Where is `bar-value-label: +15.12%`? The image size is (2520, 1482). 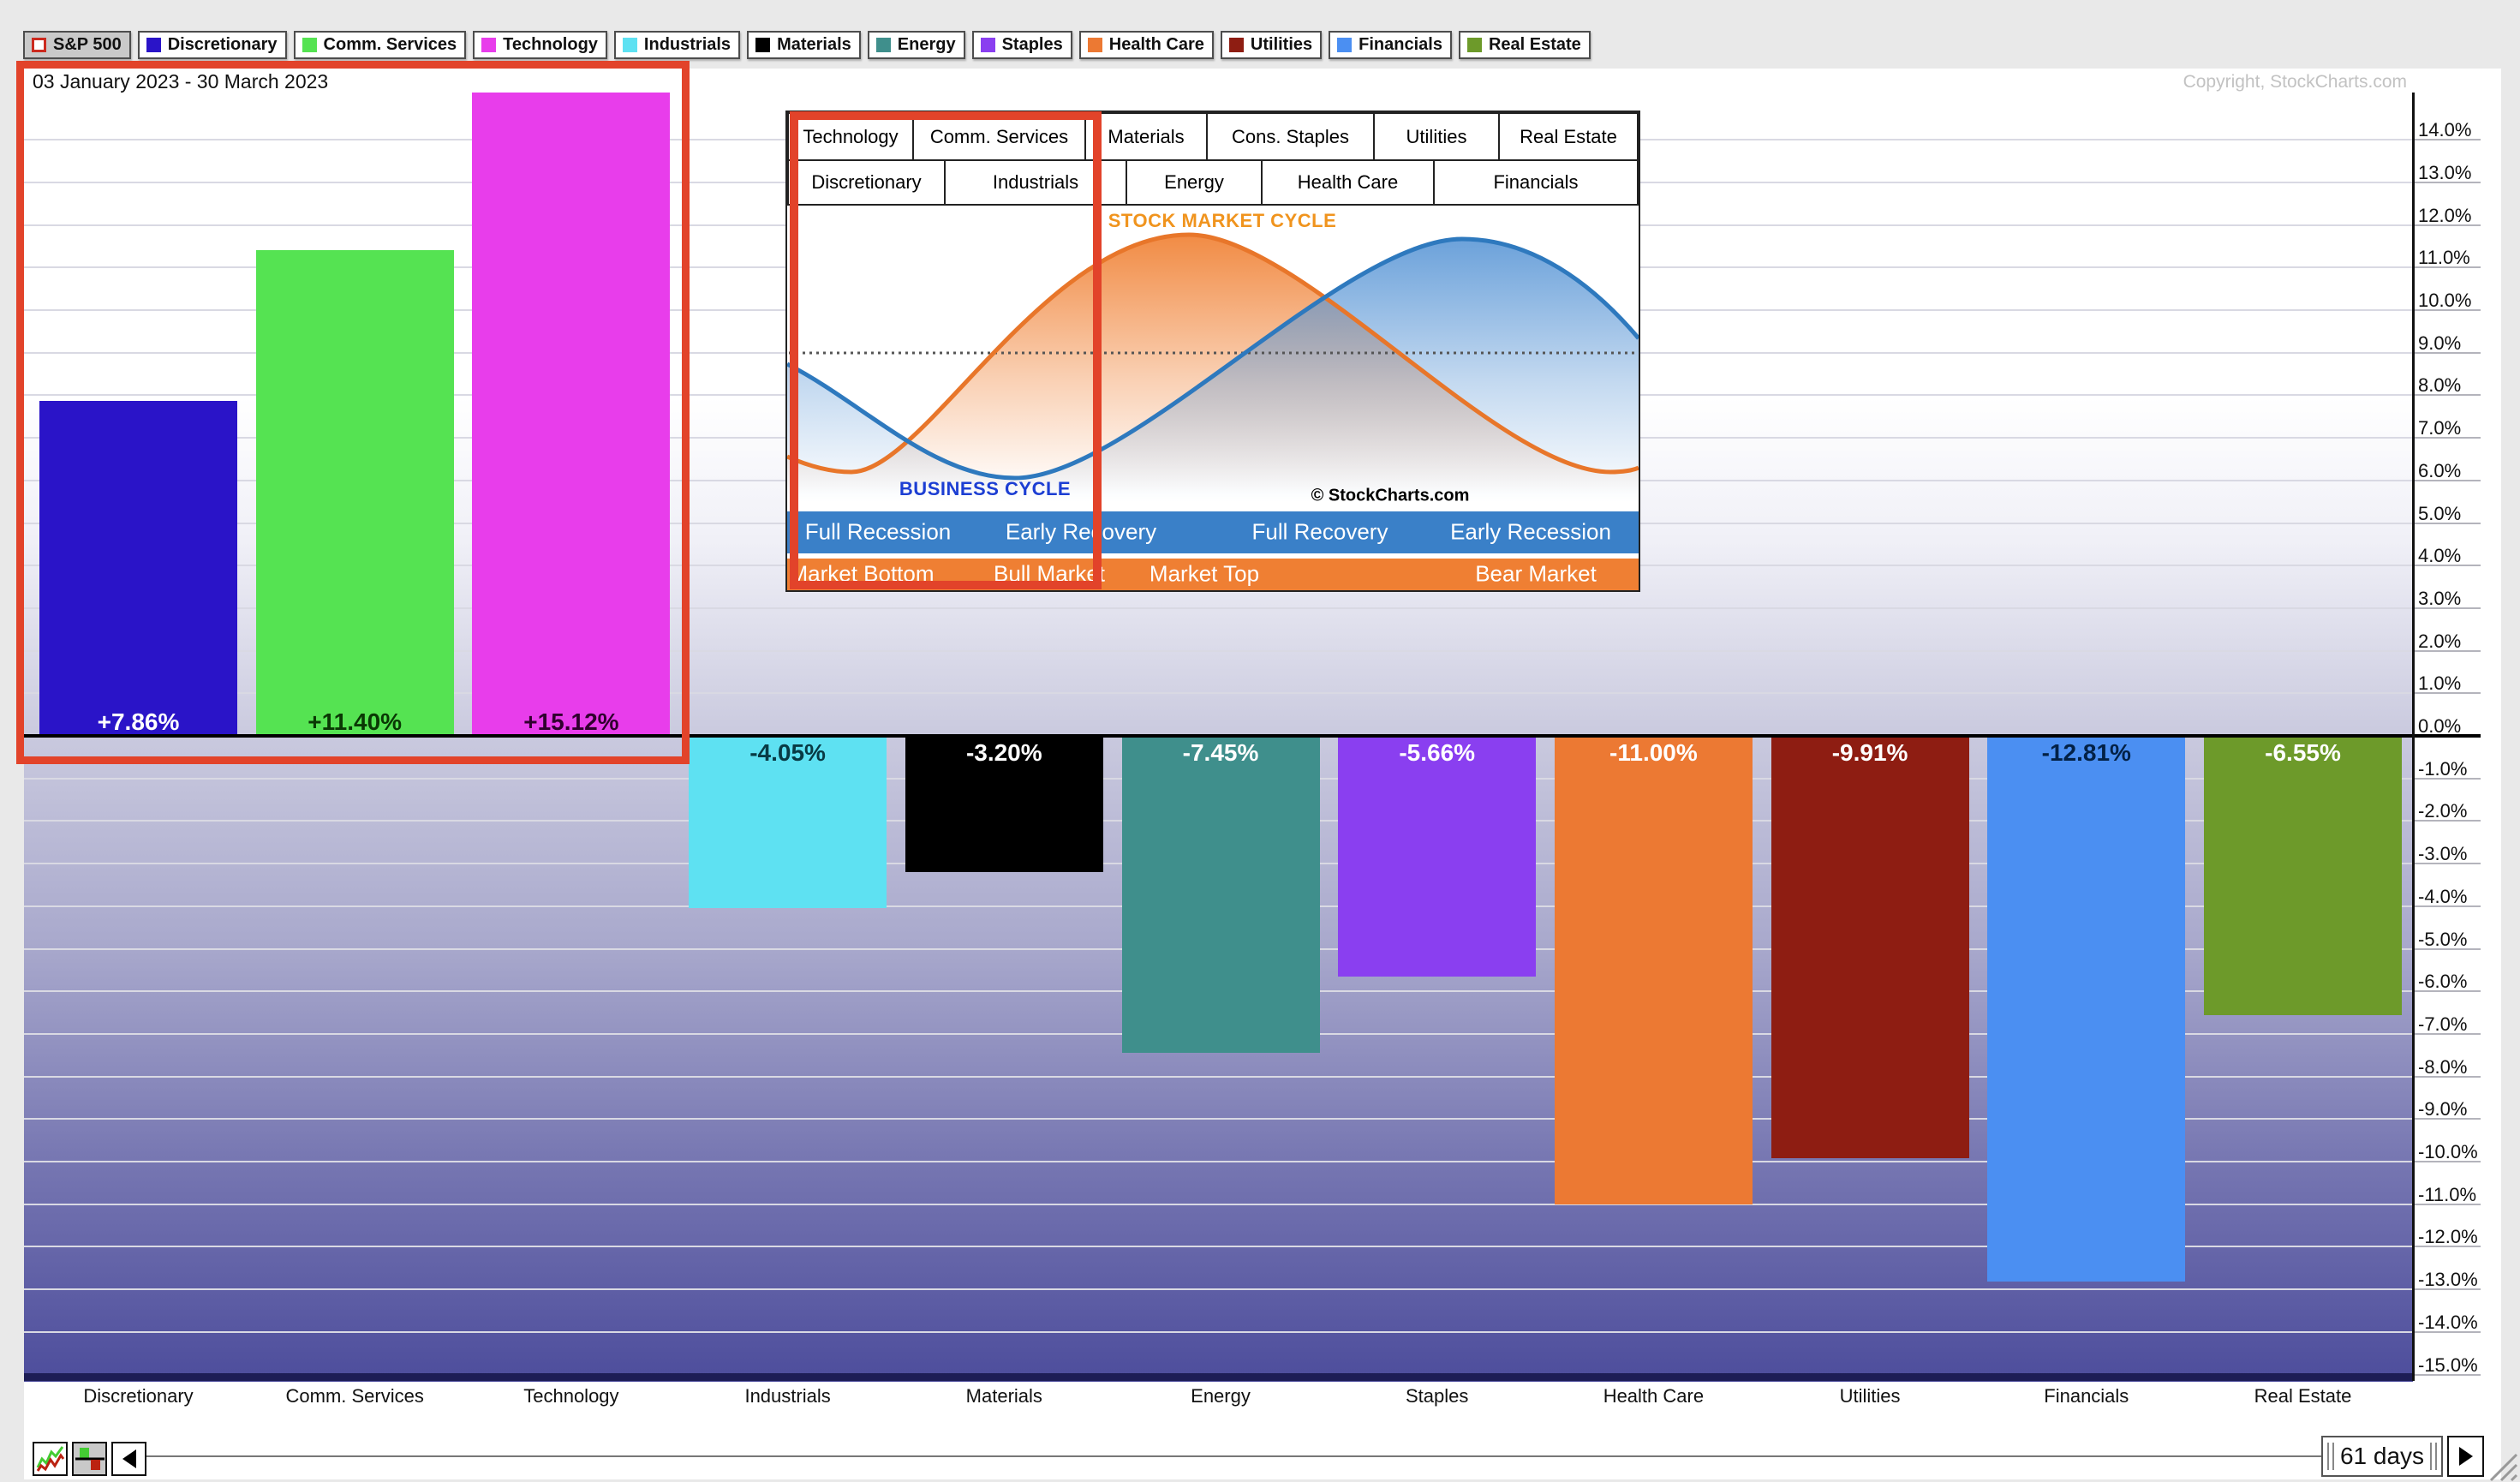
bar-value-label: +15.12% is located at coordinates (571, 721).